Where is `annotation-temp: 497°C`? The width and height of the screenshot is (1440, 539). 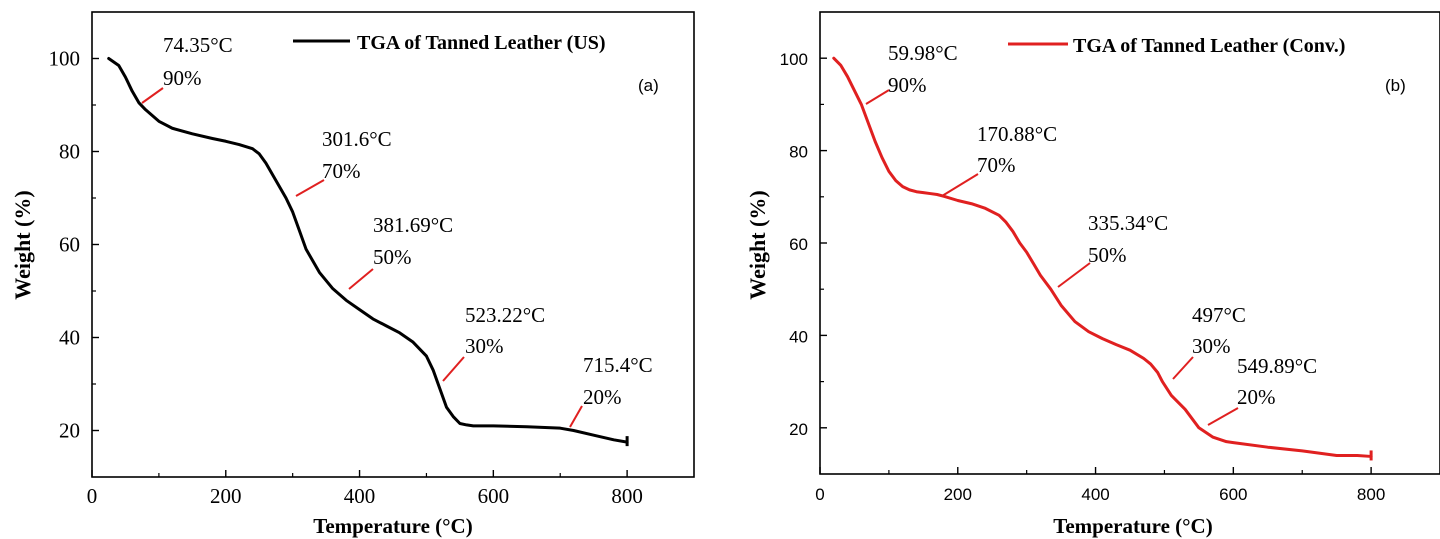 annotation-temp: 497°C is located at coordinates (1219, 315).